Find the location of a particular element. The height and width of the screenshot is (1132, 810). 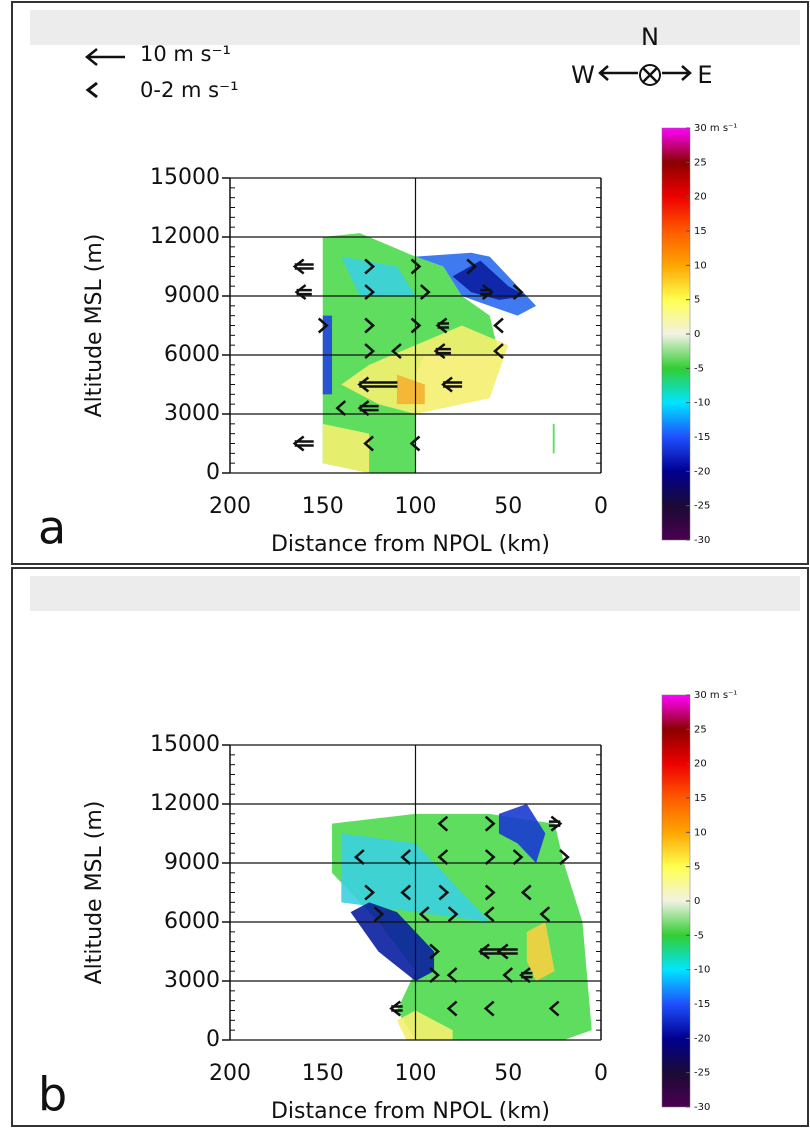

compass-circle is located at coordinates (650, 75).